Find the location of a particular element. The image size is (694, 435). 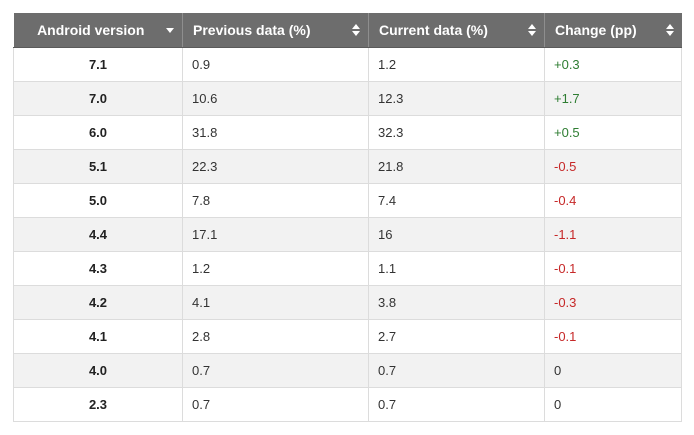

table-row: 4.0 0.7 0.7 0 is located at coordinates (347, 370).